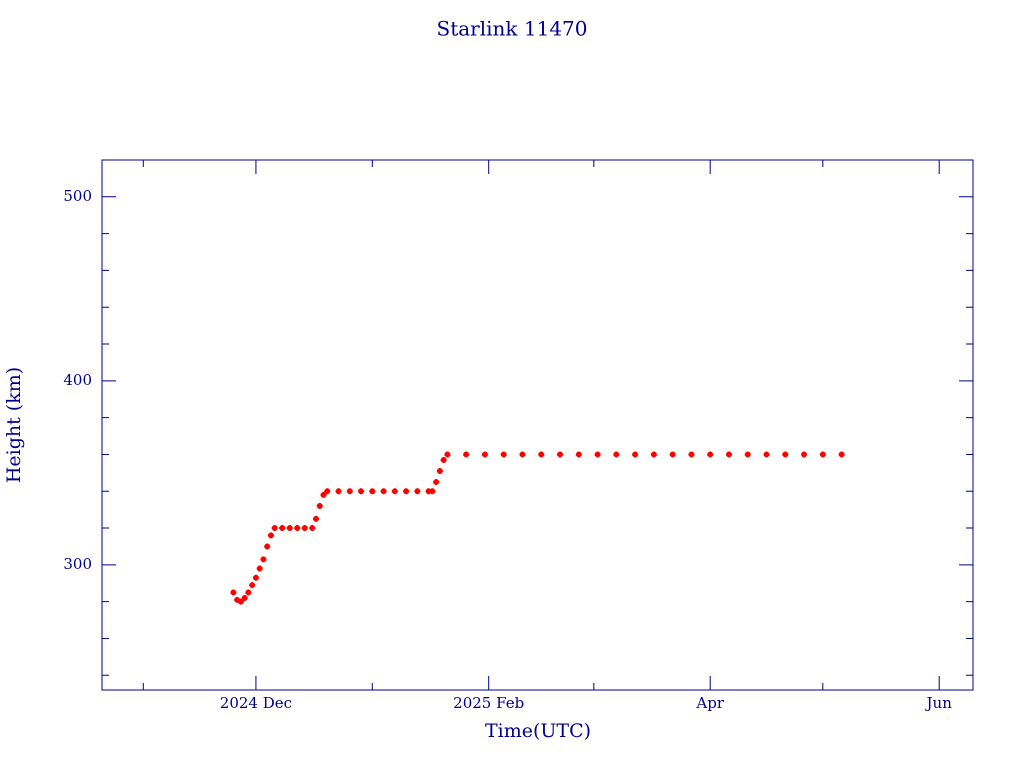 This screenshot has height=768, width=1024. Describe the element at coordinates (538, 731) in the screenshot. I see `x-axis-label: Time(UTC)` at that location.